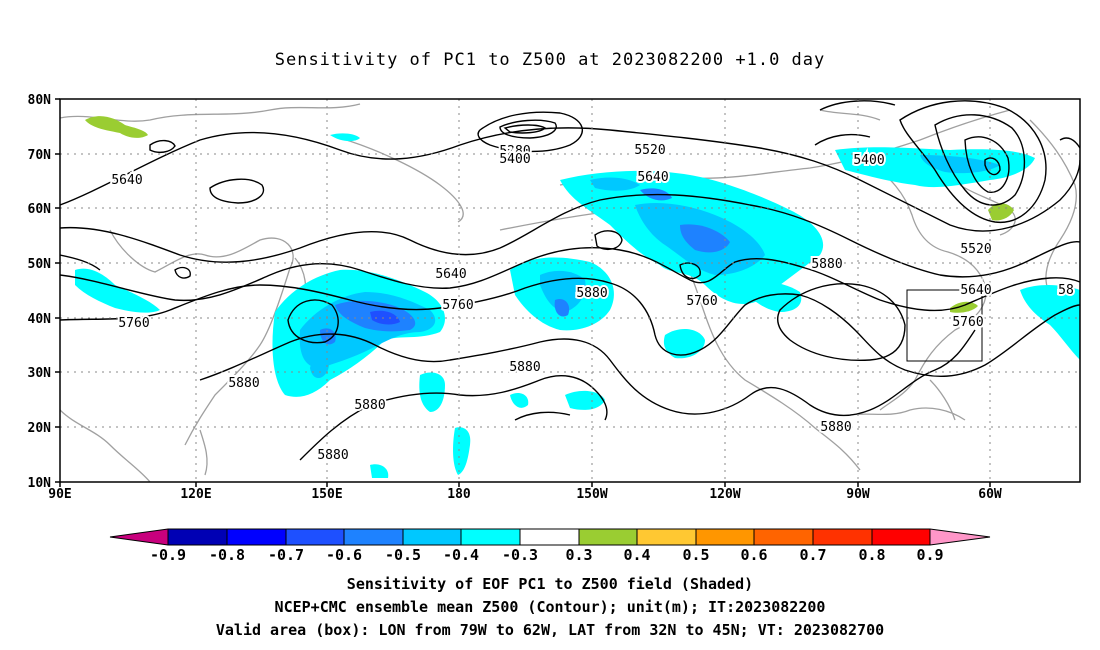 This screenshot has width=1100, height=650. What do you see at coordinates (40, 100) in the screenshot?
I see `lat-label: 80N` at bounding box center [40, 100].